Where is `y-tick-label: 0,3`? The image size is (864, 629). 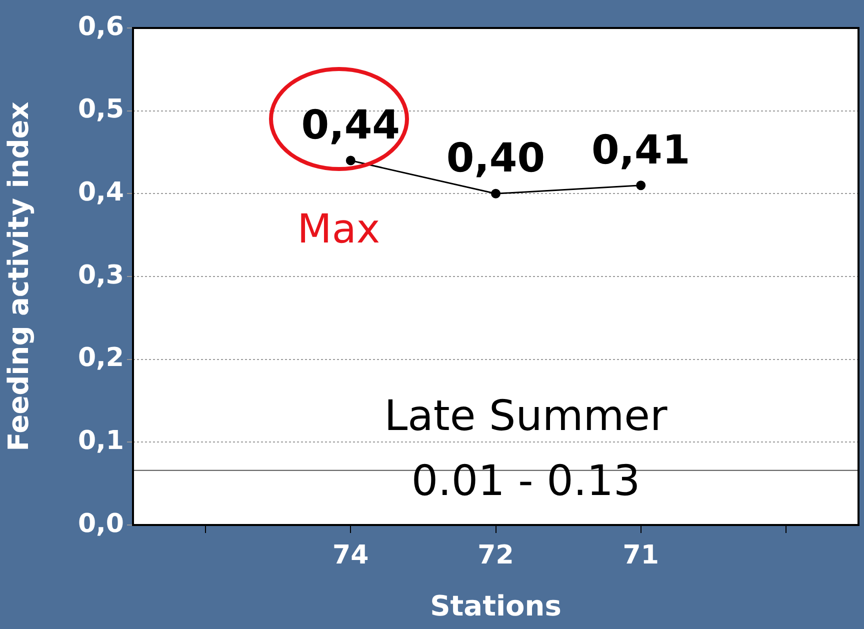
y-tick-label: 0,3 is located at coordinates (101, 275).